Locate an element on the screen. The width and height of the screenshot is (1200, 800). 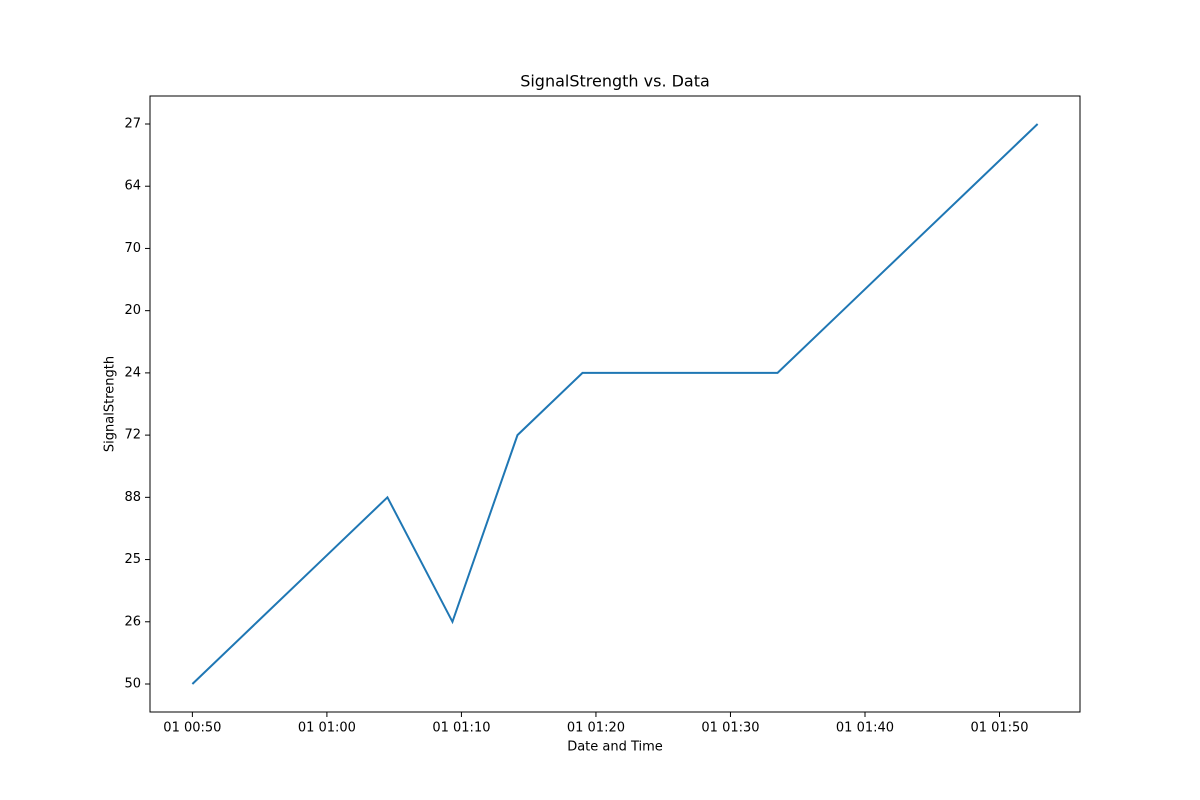
y-tick-label: 72 is located at coordinates (132, 435).